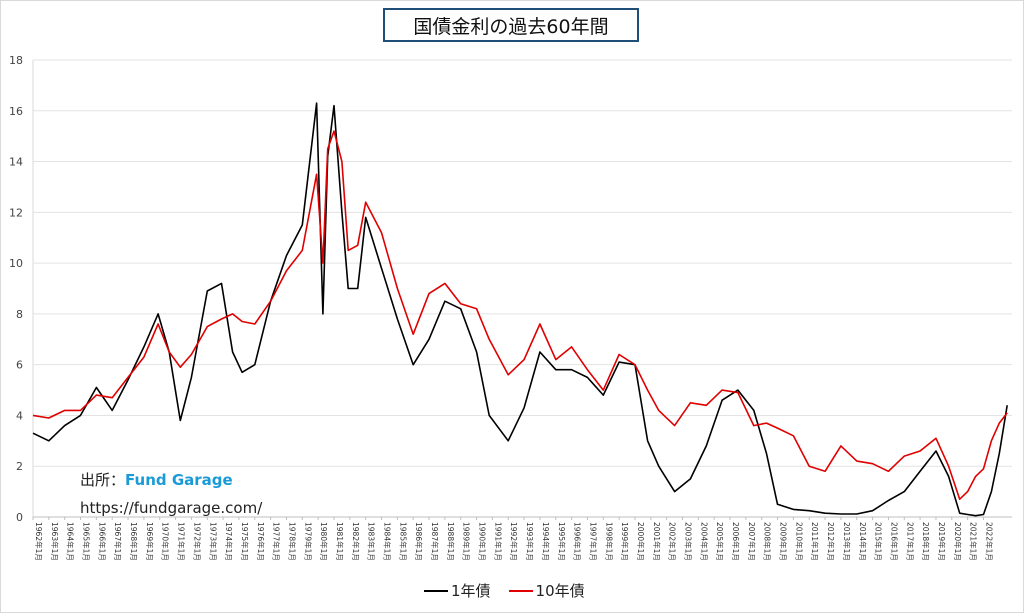  What do you see at coordinates (593, 541) in the screenshot?
I see `x-tick-label: 1997年1月` at bounding box center [593, 541].